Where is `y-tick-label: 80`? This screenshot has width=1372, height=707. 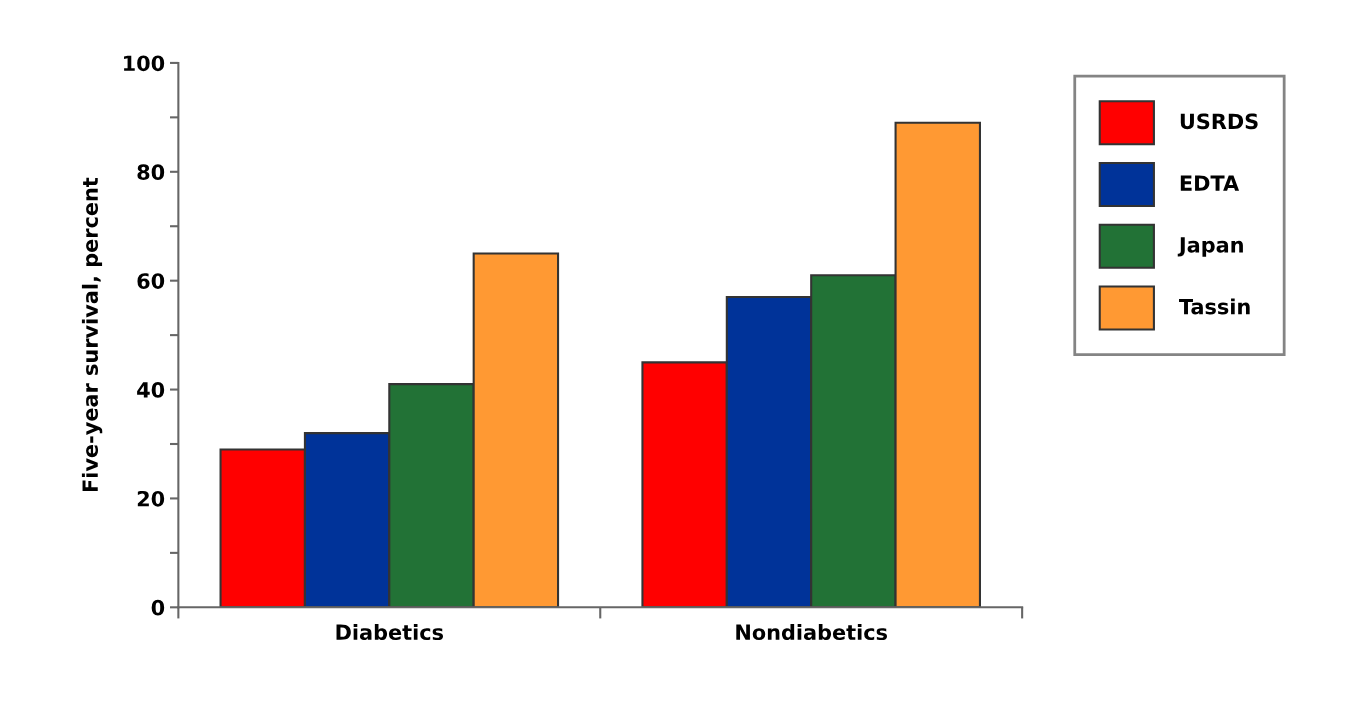
y-tick-label: 80 is located at coordinates (151, 172).